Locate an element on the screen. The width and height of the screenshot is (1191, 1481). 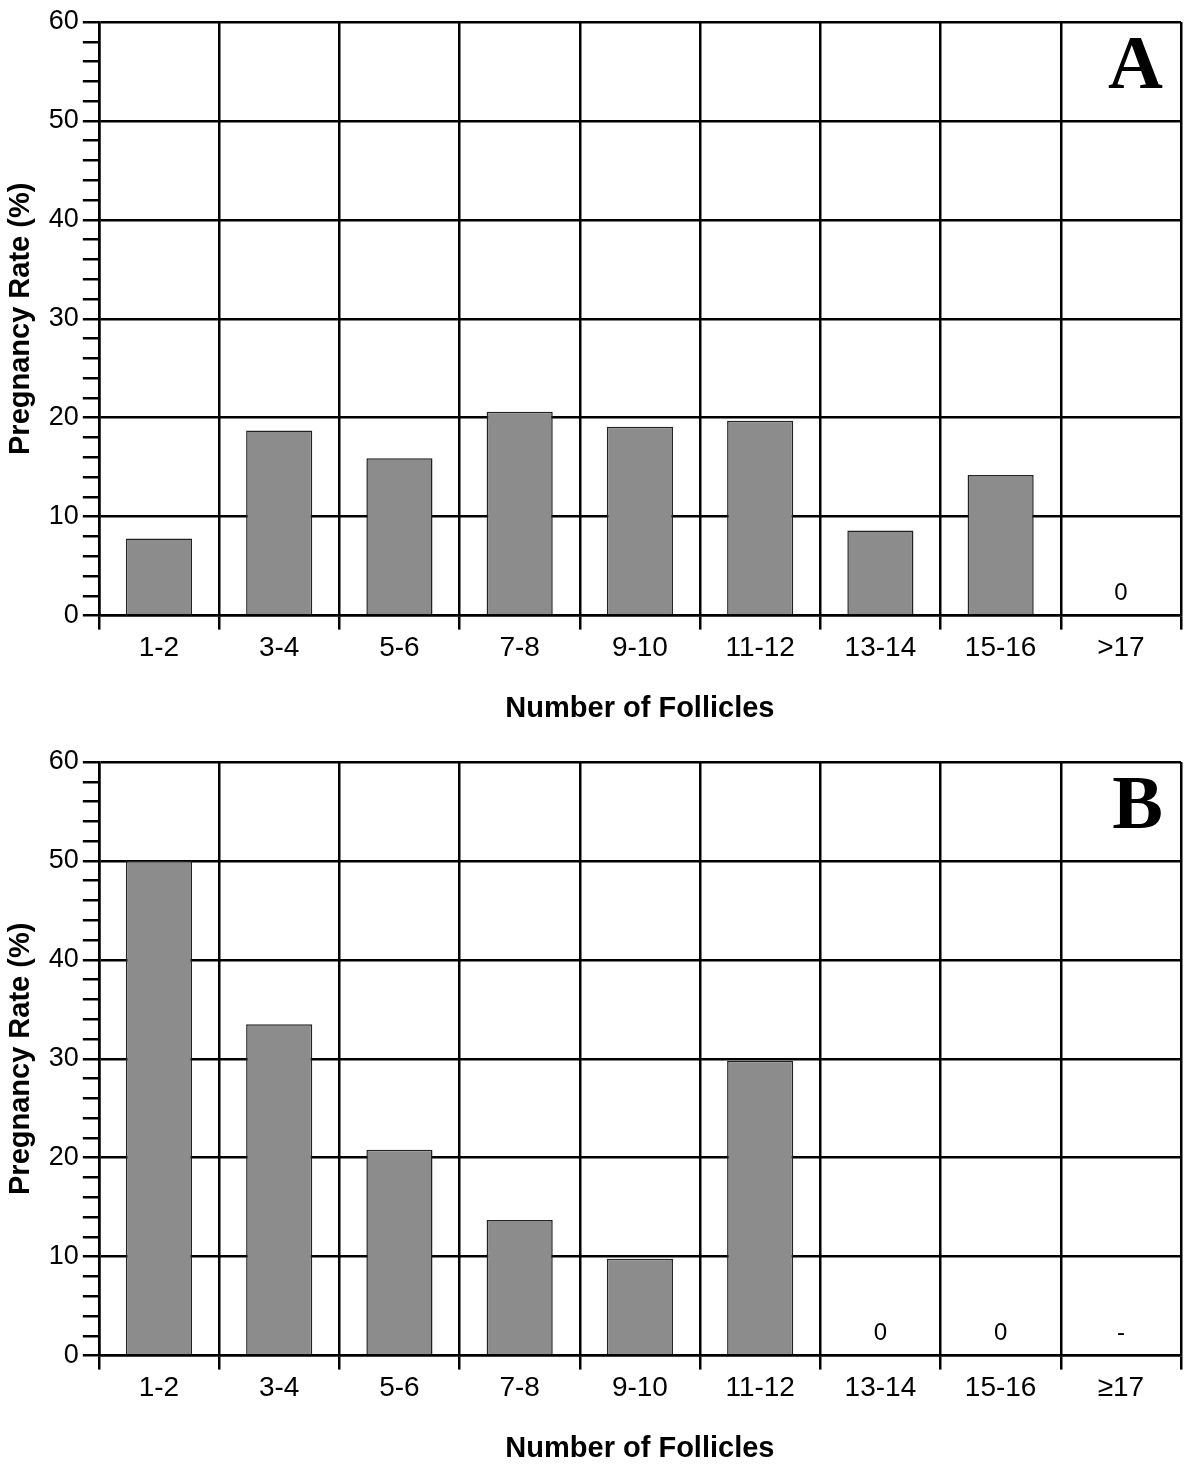
annotation: B is located at coordinates (1137, 801).